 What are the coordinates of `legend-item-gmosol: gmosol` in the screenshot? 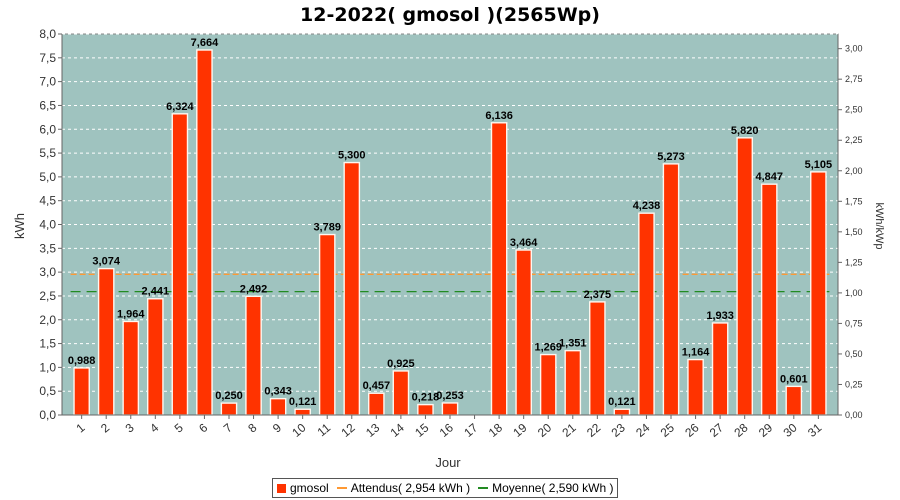 It's located at (303, 488).